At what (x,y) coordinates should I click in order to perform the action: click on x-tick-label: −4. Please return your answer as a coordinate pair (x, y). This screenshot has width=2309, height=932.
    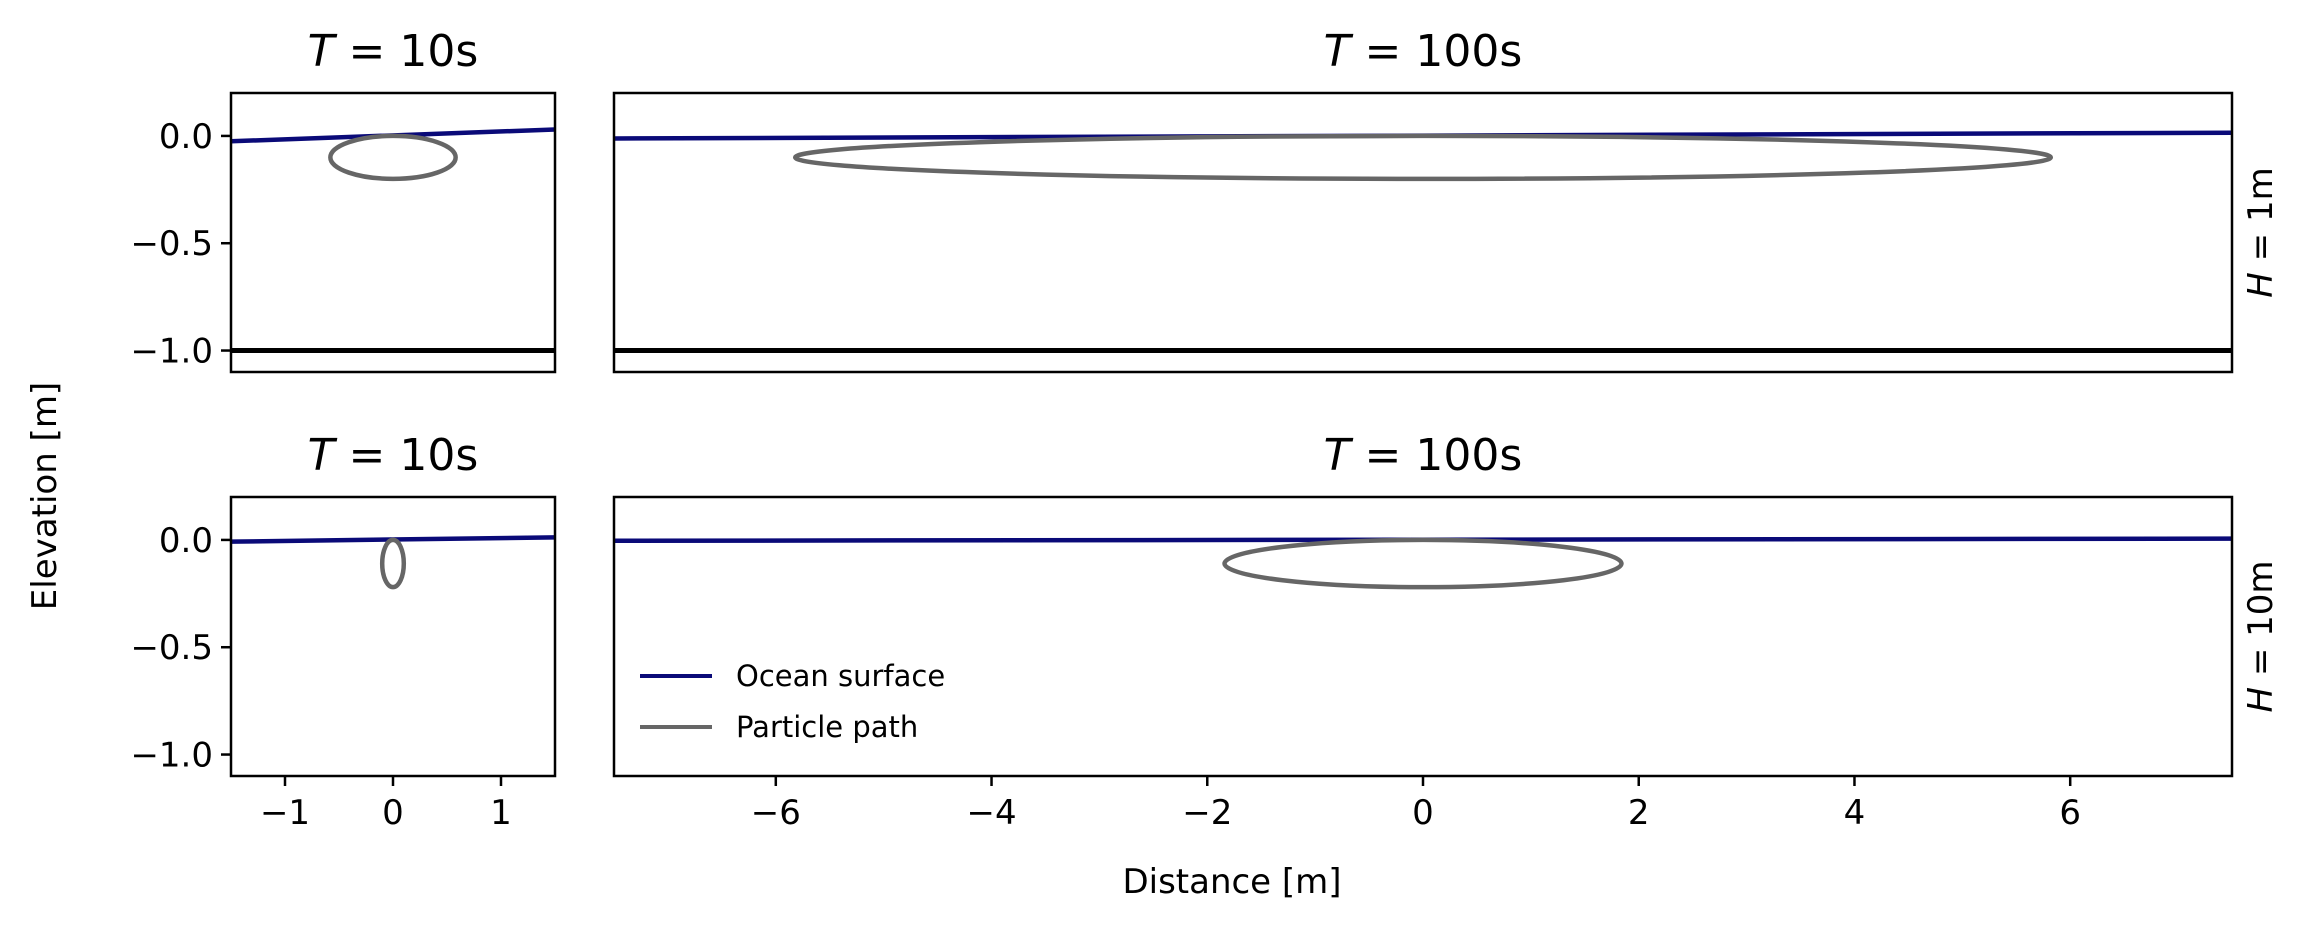
    Looking at the image, I should click on (991, 813).